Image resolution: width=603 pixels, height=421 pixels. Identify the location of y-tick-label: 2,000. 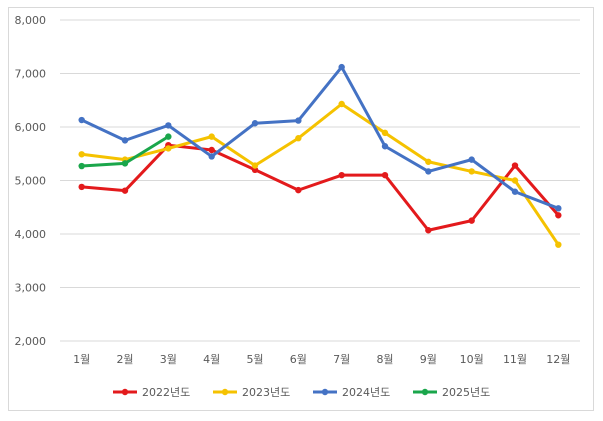
(31, 341).